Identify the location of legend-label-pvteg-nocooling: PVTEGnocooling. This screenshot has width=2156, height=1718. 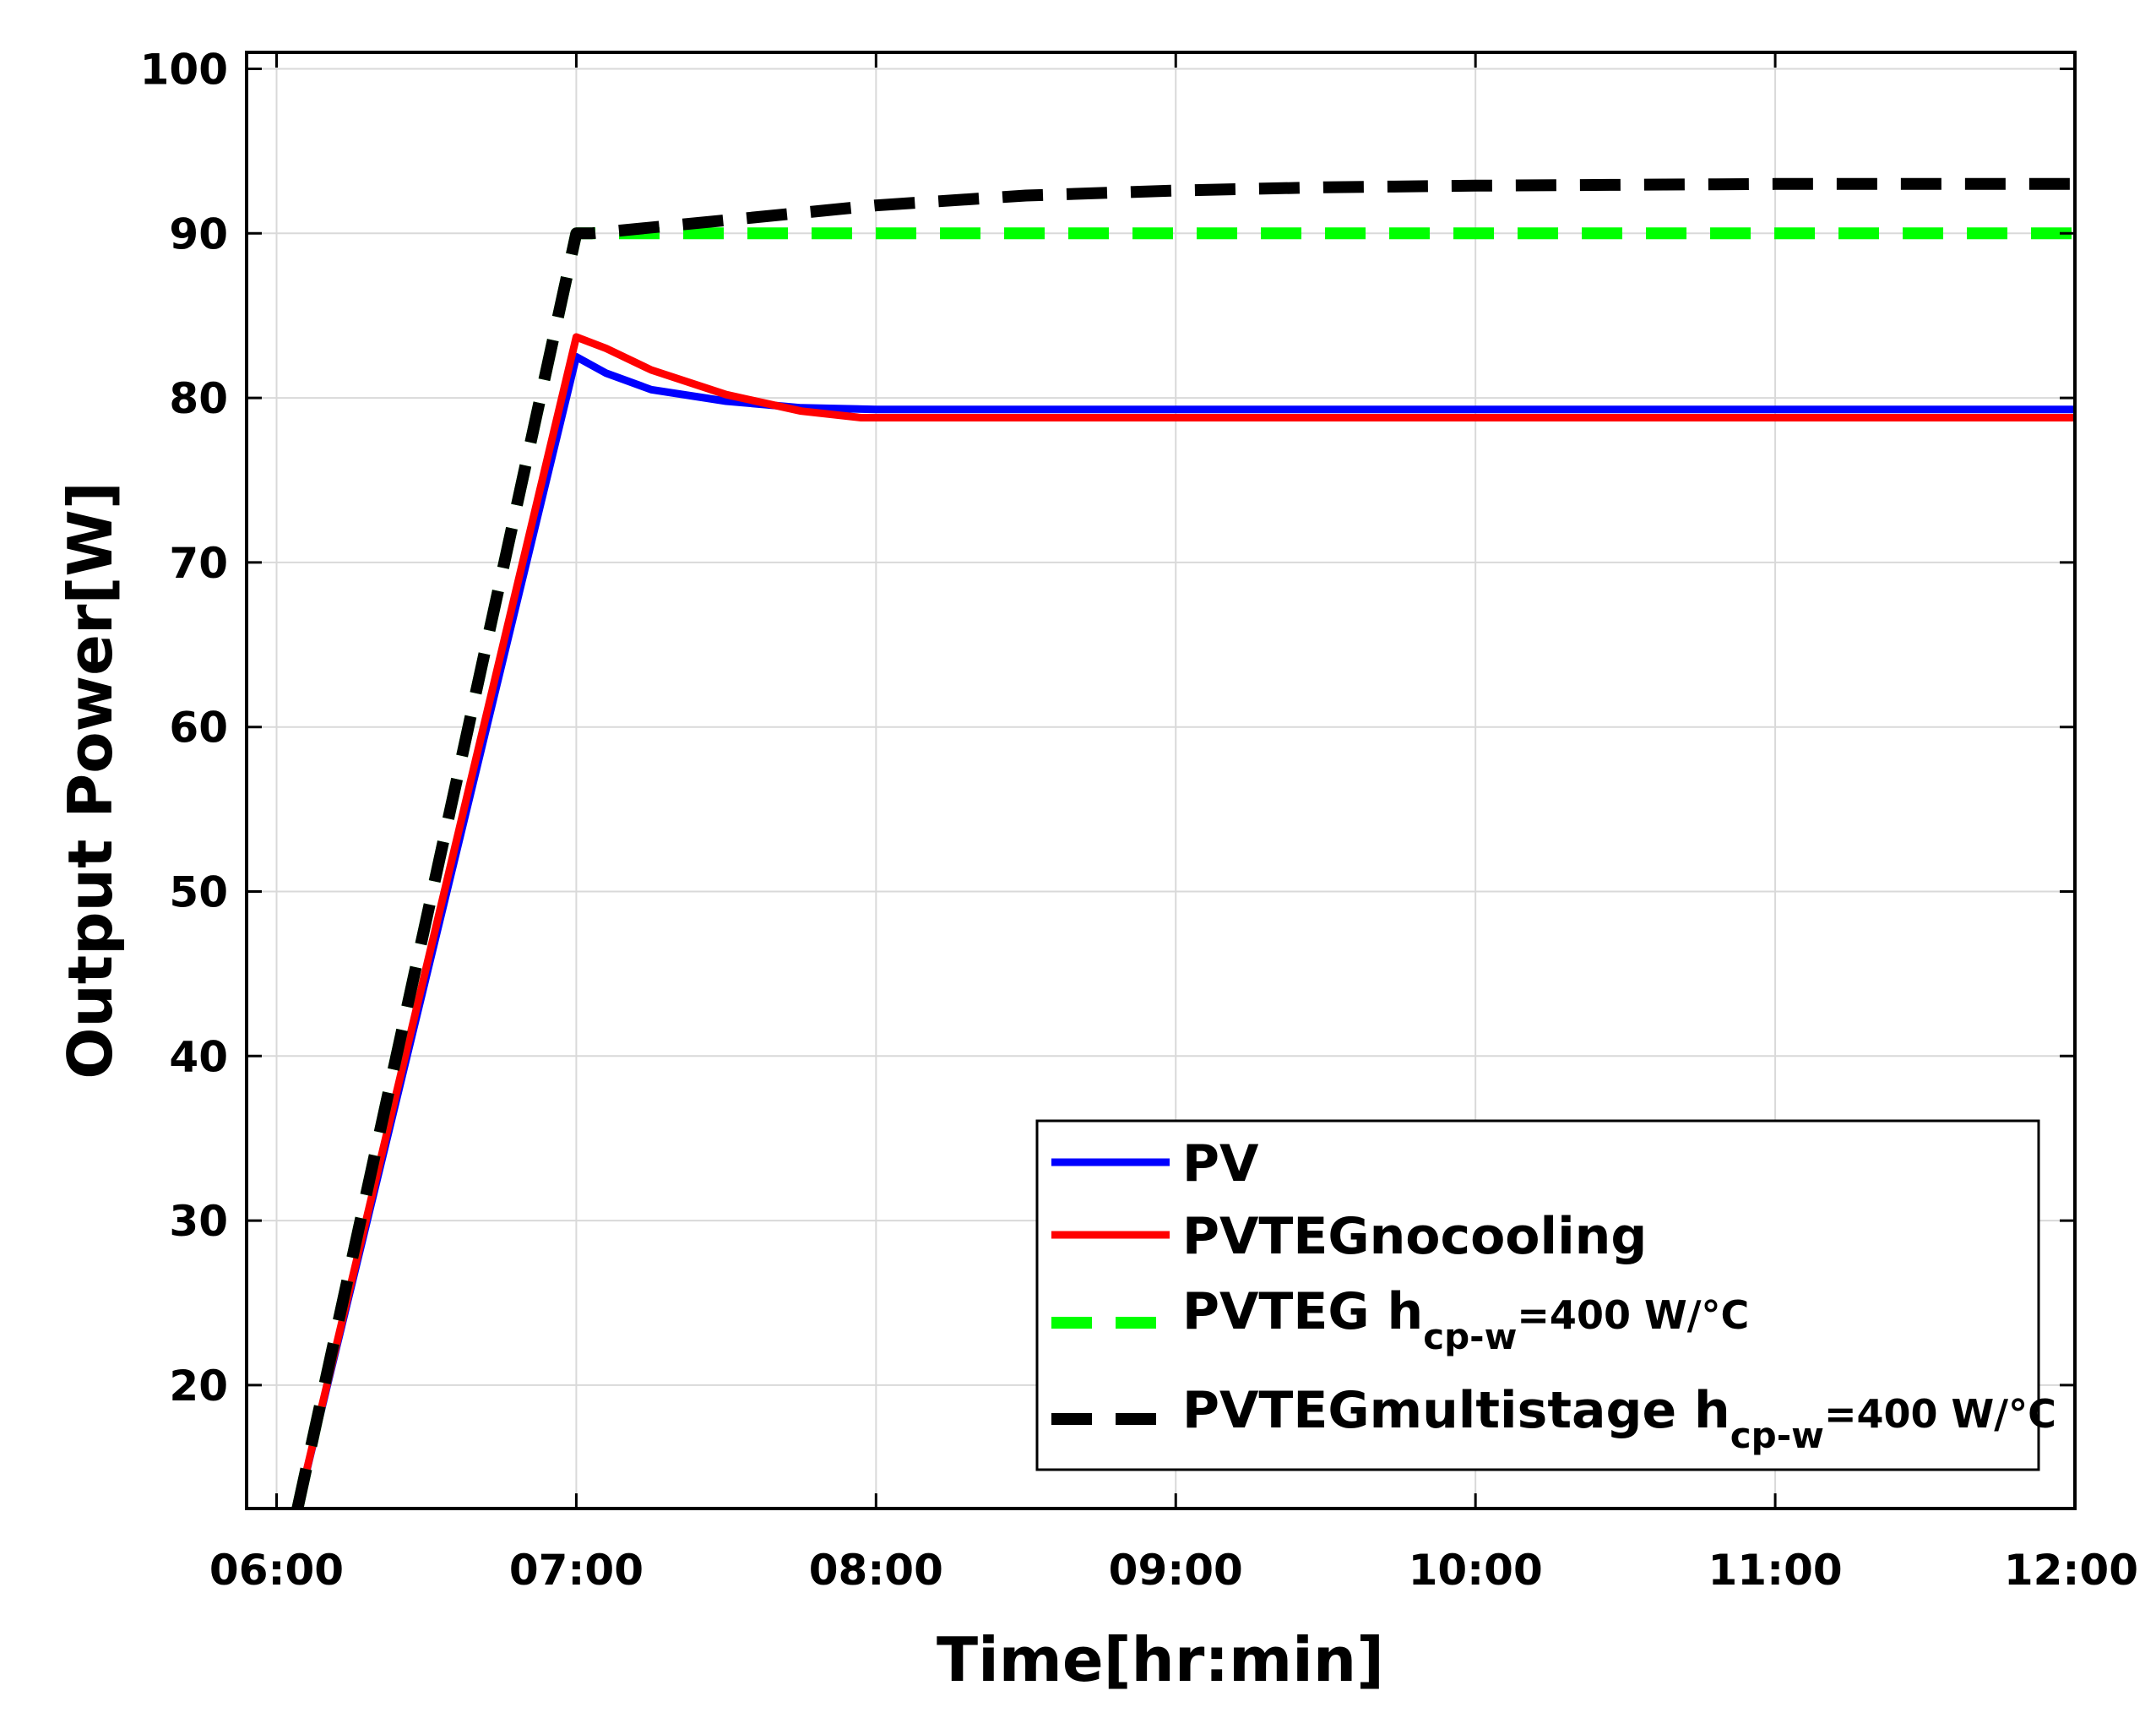
(1414, 1236).